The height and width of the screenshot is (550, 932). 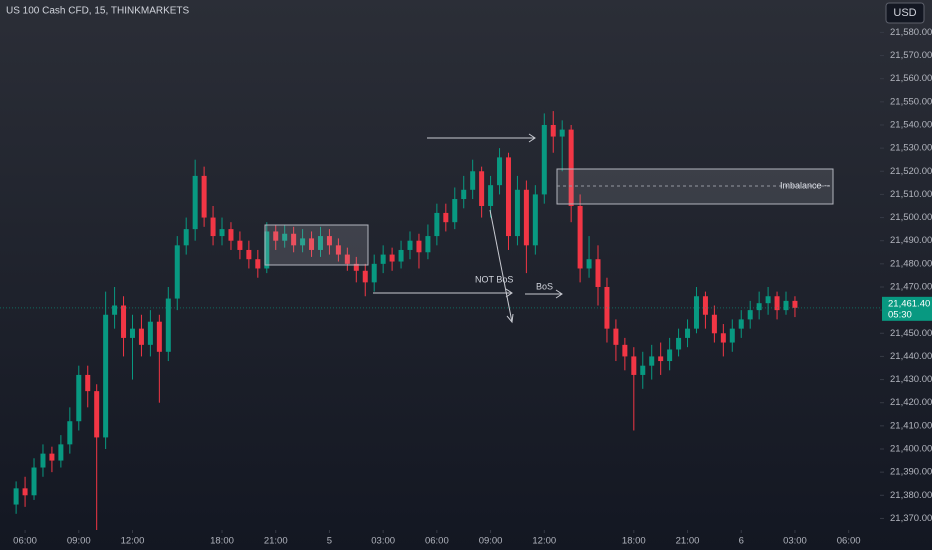 I want to click on range-box, so click(x=316, y=245).